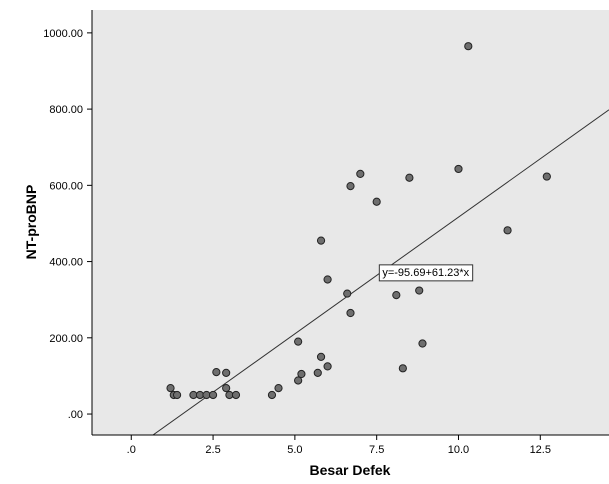  I want to click on y-axis-title: NT-proBNP, so click(31, 222).